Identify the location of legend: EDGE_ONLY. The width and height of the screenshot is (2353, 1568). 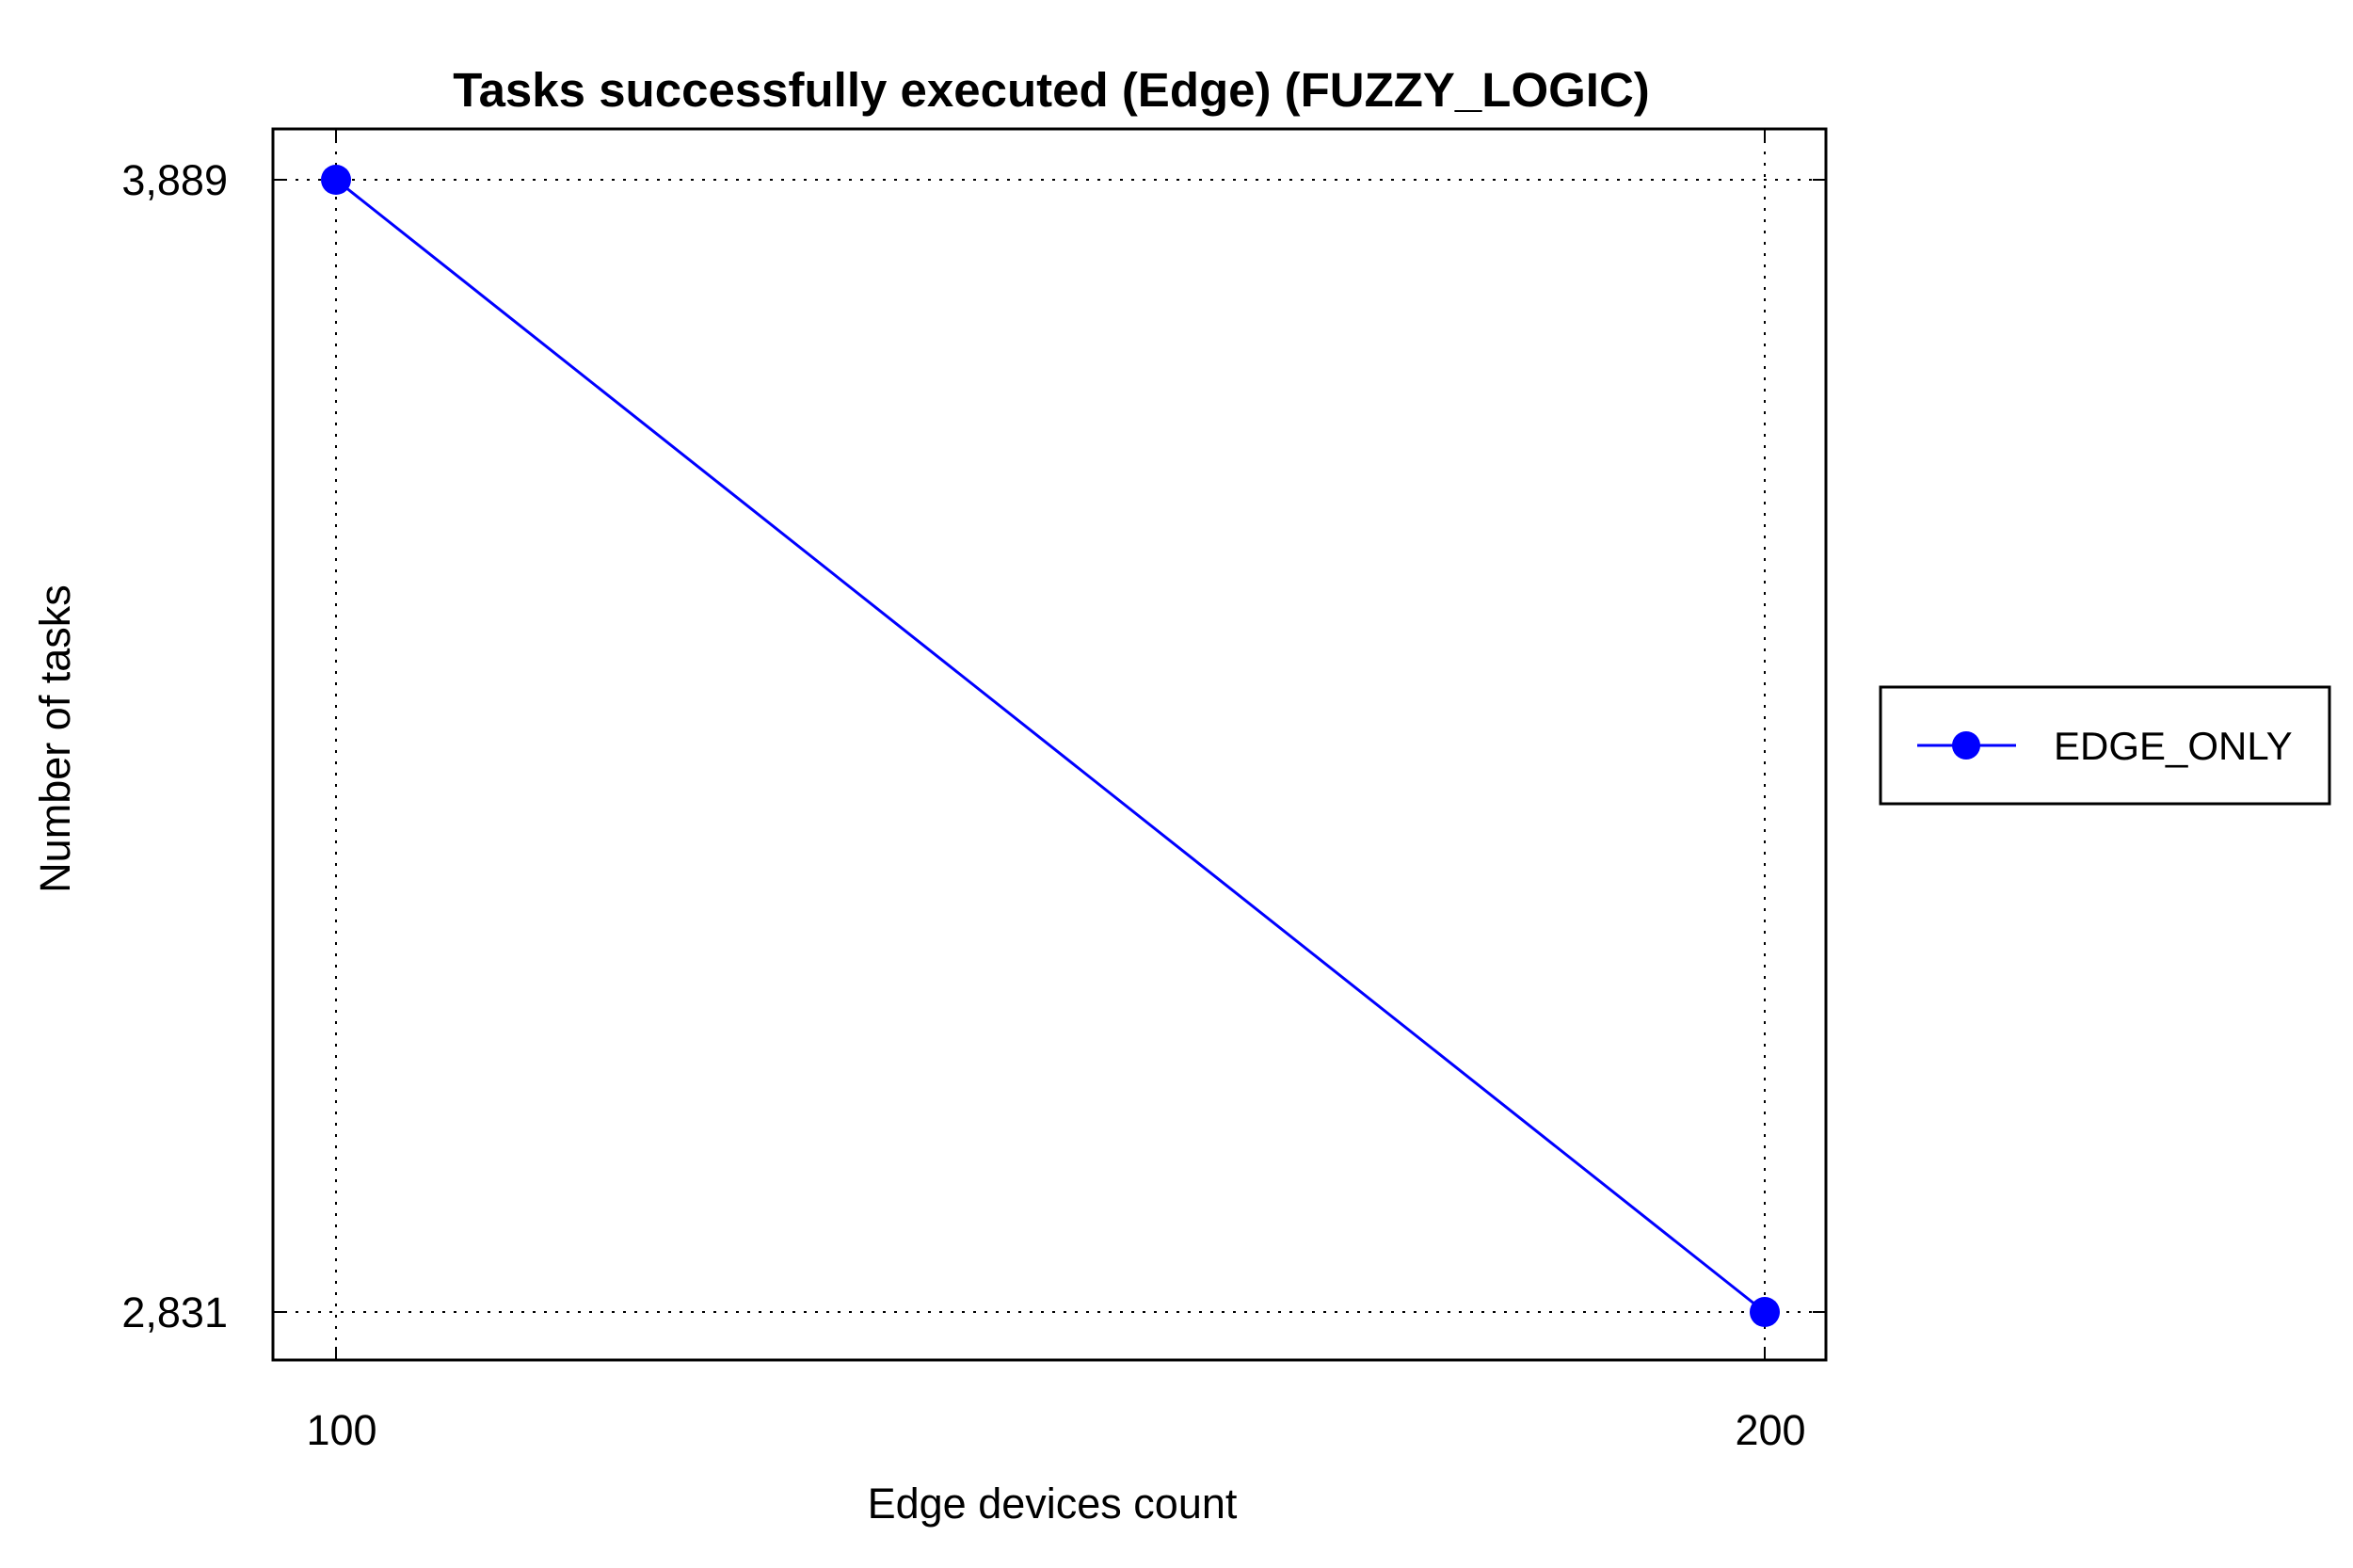
(2105, 745).